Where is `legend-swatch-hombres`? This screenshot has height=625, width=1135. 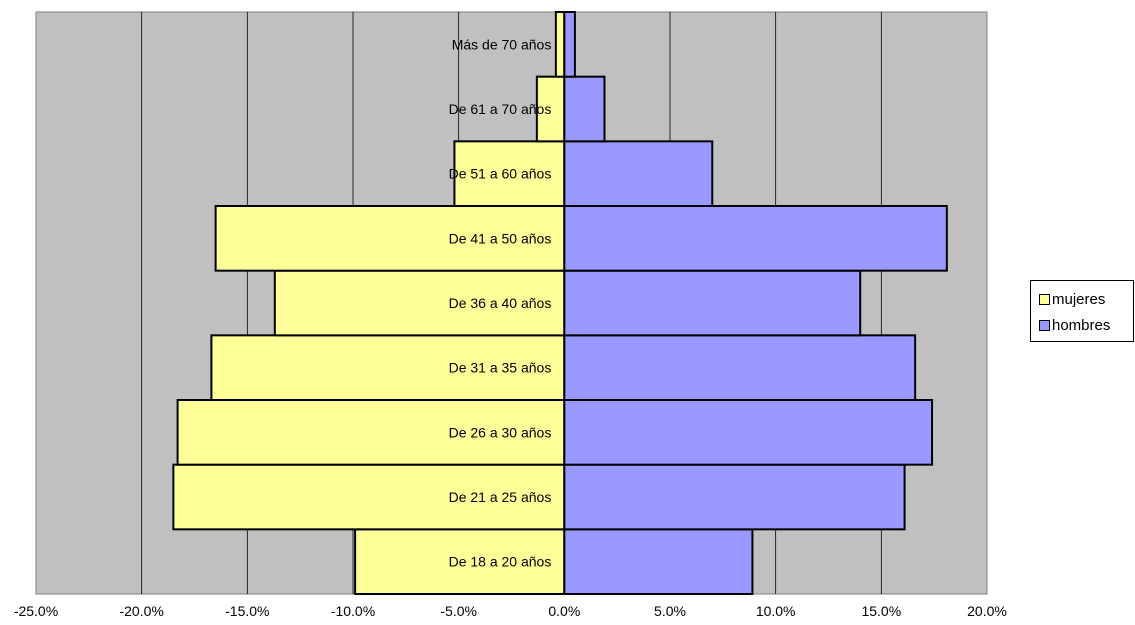
legend-swatch-hombres is located at coordinates (1044, 325).